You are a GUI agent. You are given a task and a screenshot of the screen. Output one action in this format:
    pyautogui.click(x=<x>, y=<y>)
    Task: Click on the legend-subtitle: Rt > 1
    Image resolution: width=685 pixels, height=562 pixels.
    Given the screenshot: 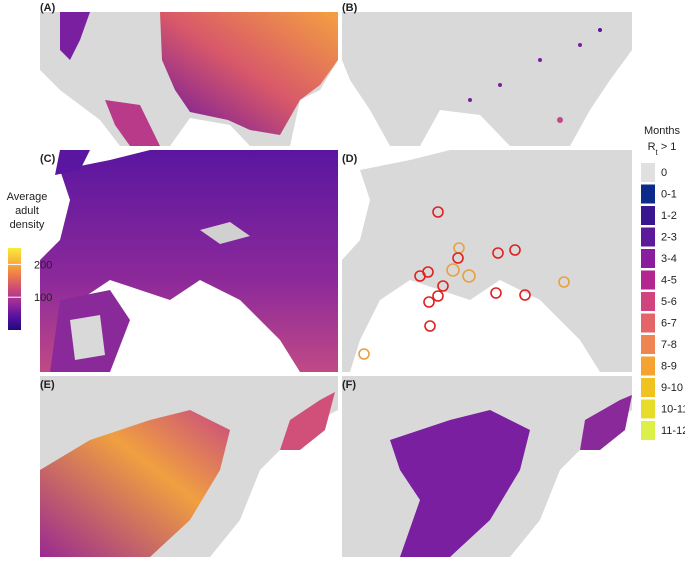 What is the action you would take?
    pyautogui.click(x=662, y=149)
    